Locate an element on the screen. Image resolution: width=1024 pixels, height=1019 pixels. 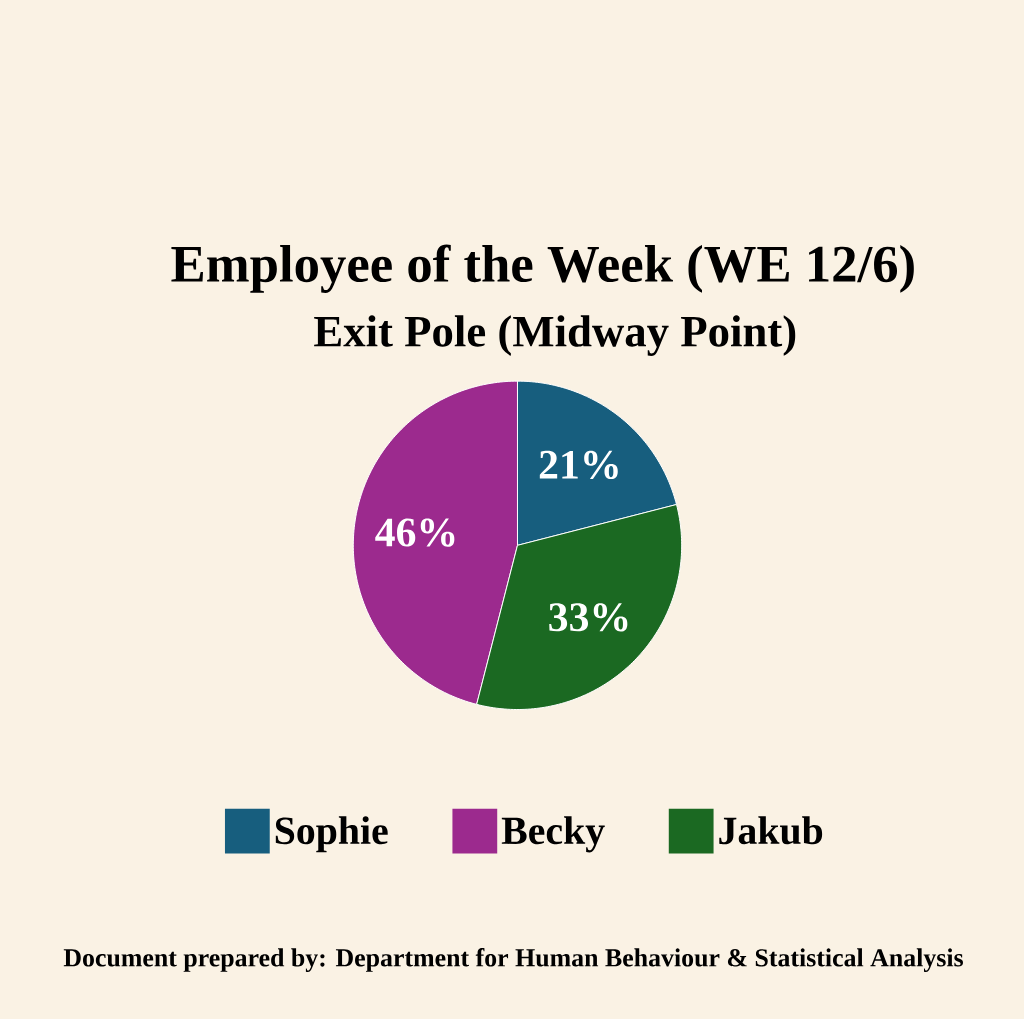
chart-title: Employee of the Week (WE 12/6) is located at coordinates (542, 268).